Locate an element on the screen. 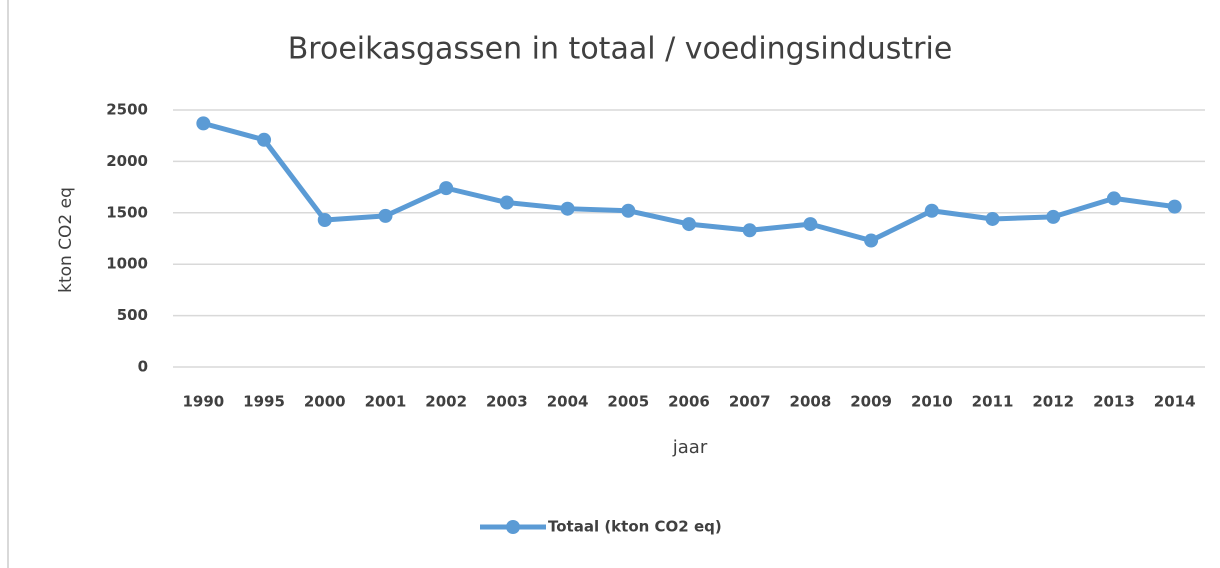  x-tick-label: 2000 is located at coordinates (325, 402).